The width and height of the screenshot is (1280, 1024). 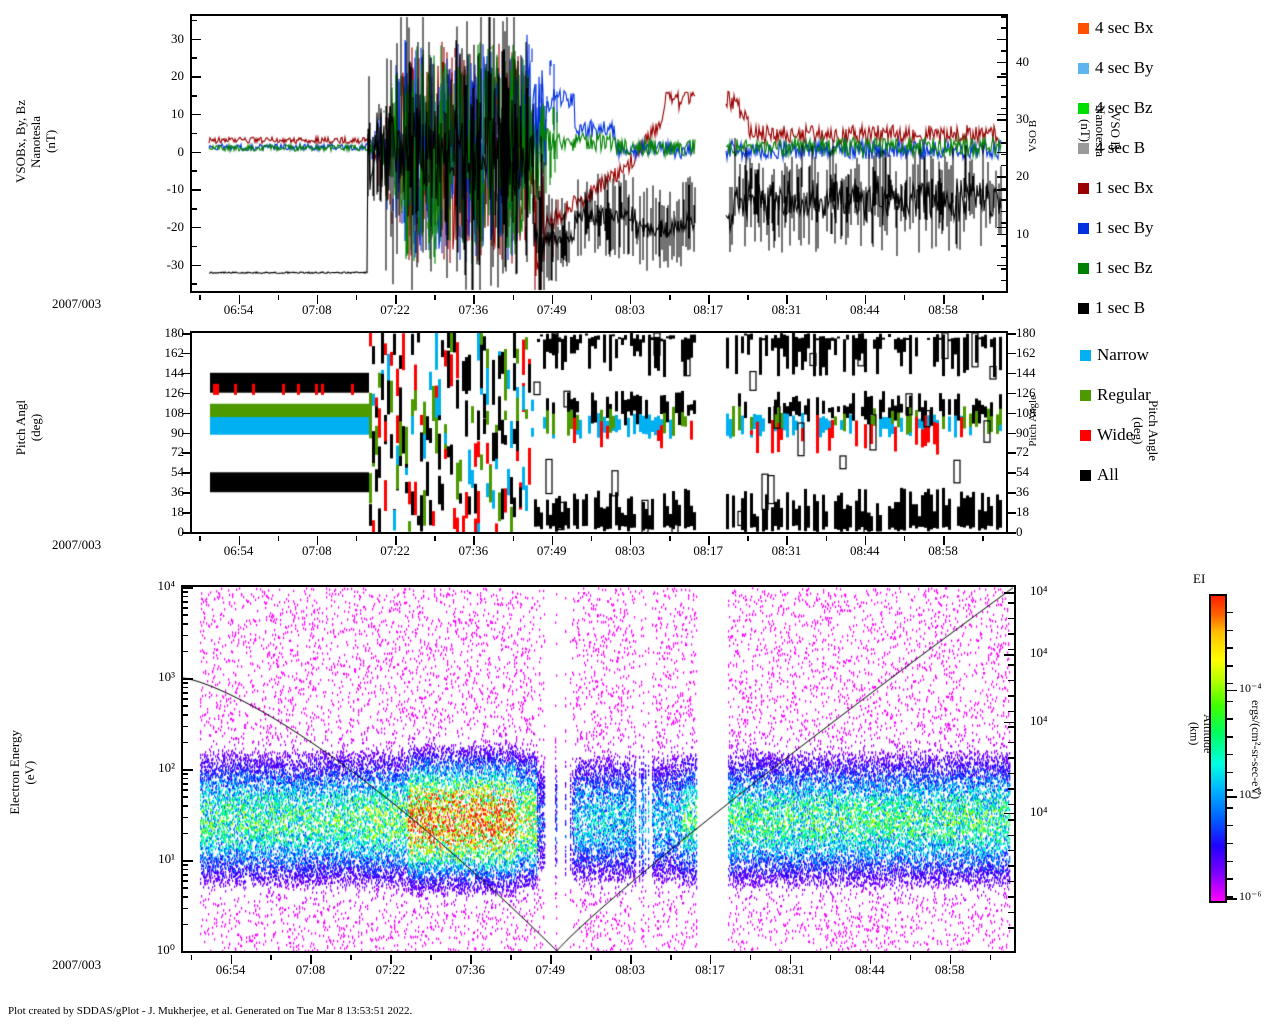 What do you see at coordinates (177, 113) in the screenshot?
I see `panel1-ytick-10: 10` at bounding box center [177, 113].